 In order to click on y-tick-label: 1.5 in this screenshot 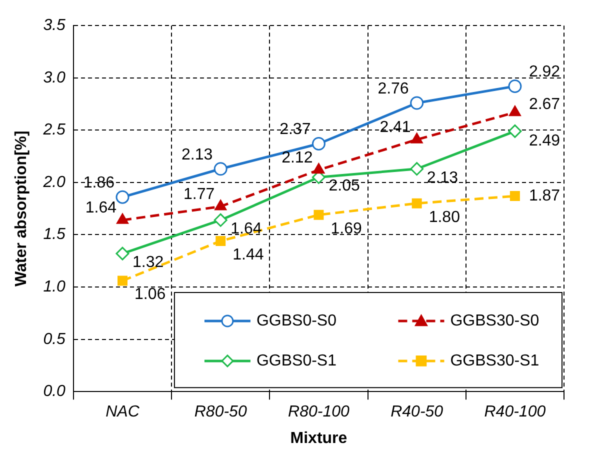, I will do `click(54, 235)`.